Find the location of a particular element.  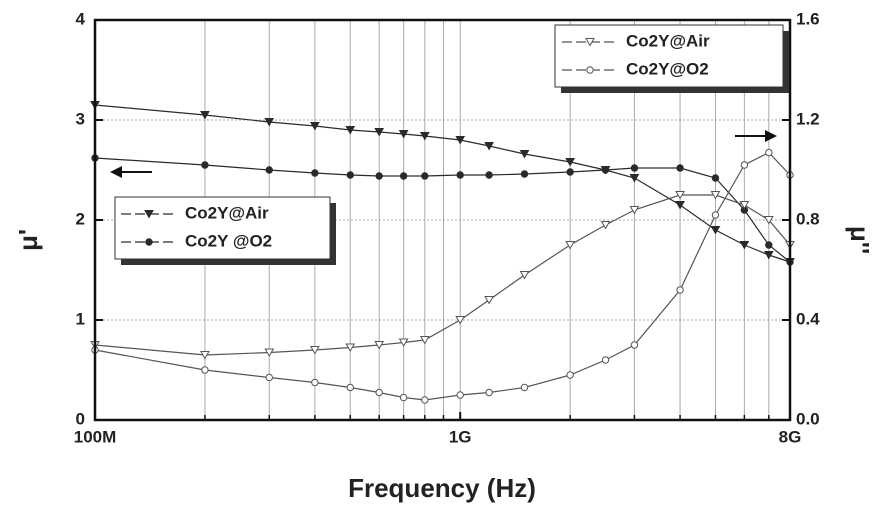

y2-axis-label: μ'' is located at coordinates (860, 240).